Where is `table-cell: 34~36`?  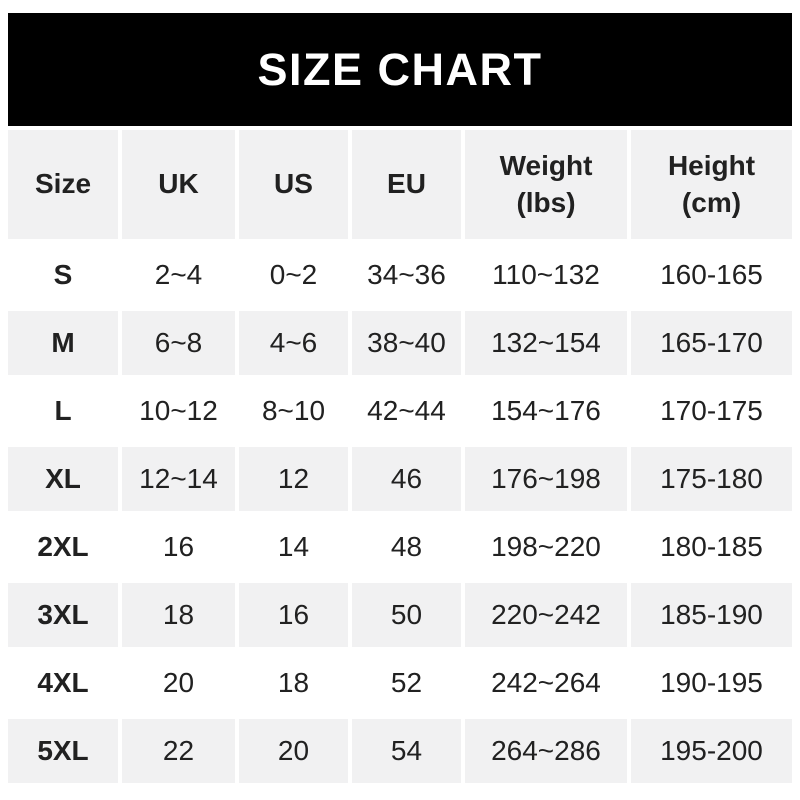
table-cell: 34~36 is located at coordinates (406, 275).